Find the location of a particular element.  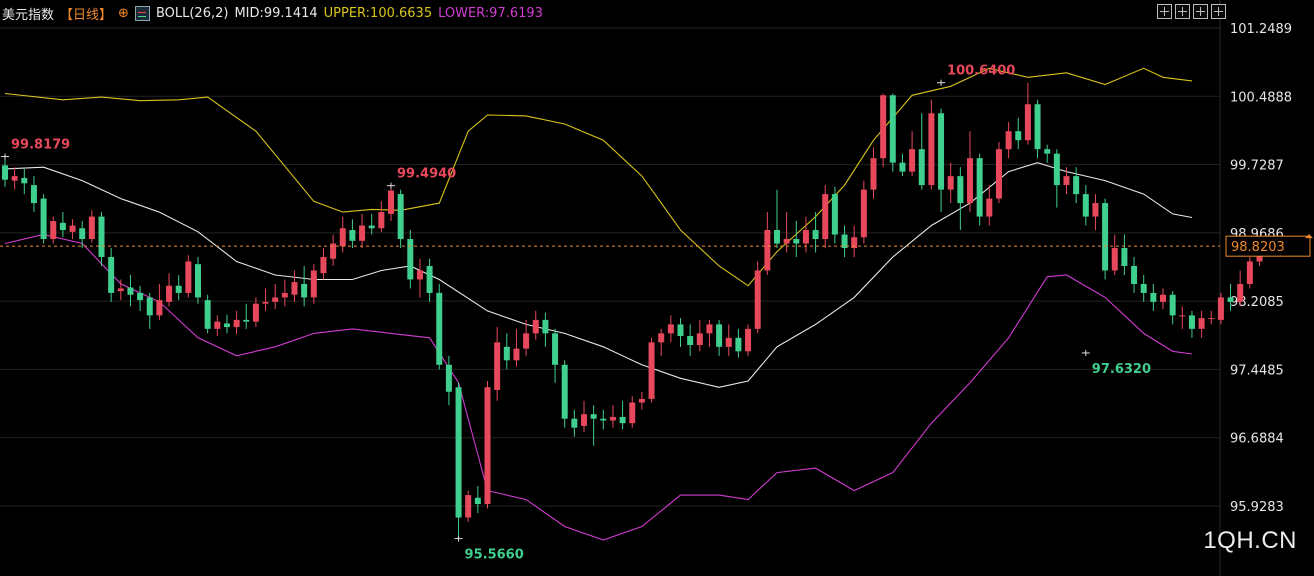

y-tick-label: 101.2489 is located at coordinates (1261, 29).